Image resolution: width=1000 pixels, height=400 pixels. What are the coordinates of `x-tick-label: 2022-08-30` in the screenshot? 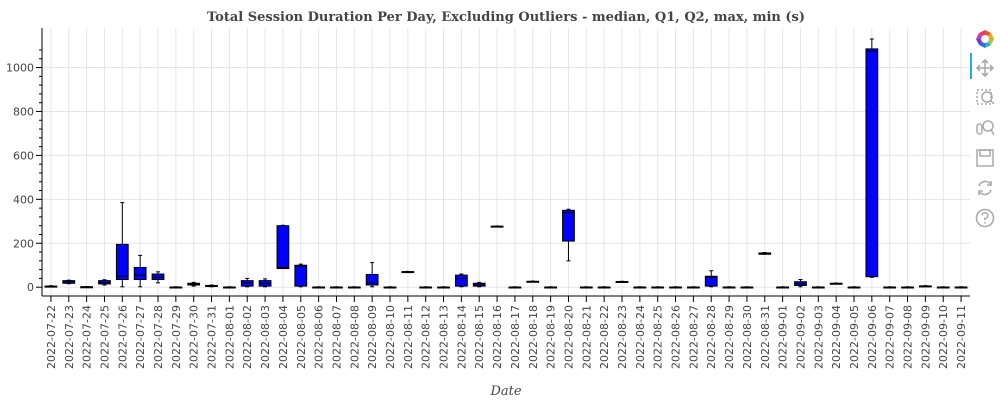 It's located at (747, 337).